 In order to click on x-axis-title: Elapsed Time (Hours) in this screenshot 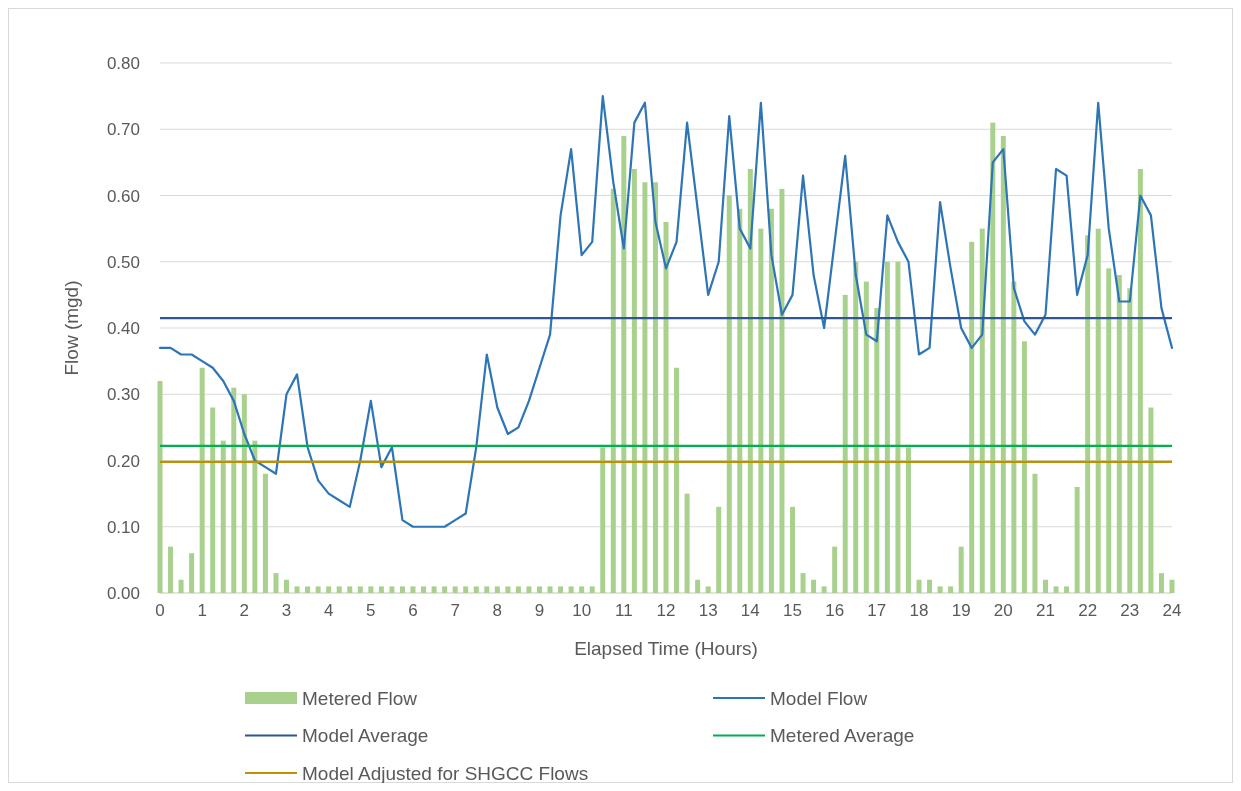, I will do `click(666, 648)`.